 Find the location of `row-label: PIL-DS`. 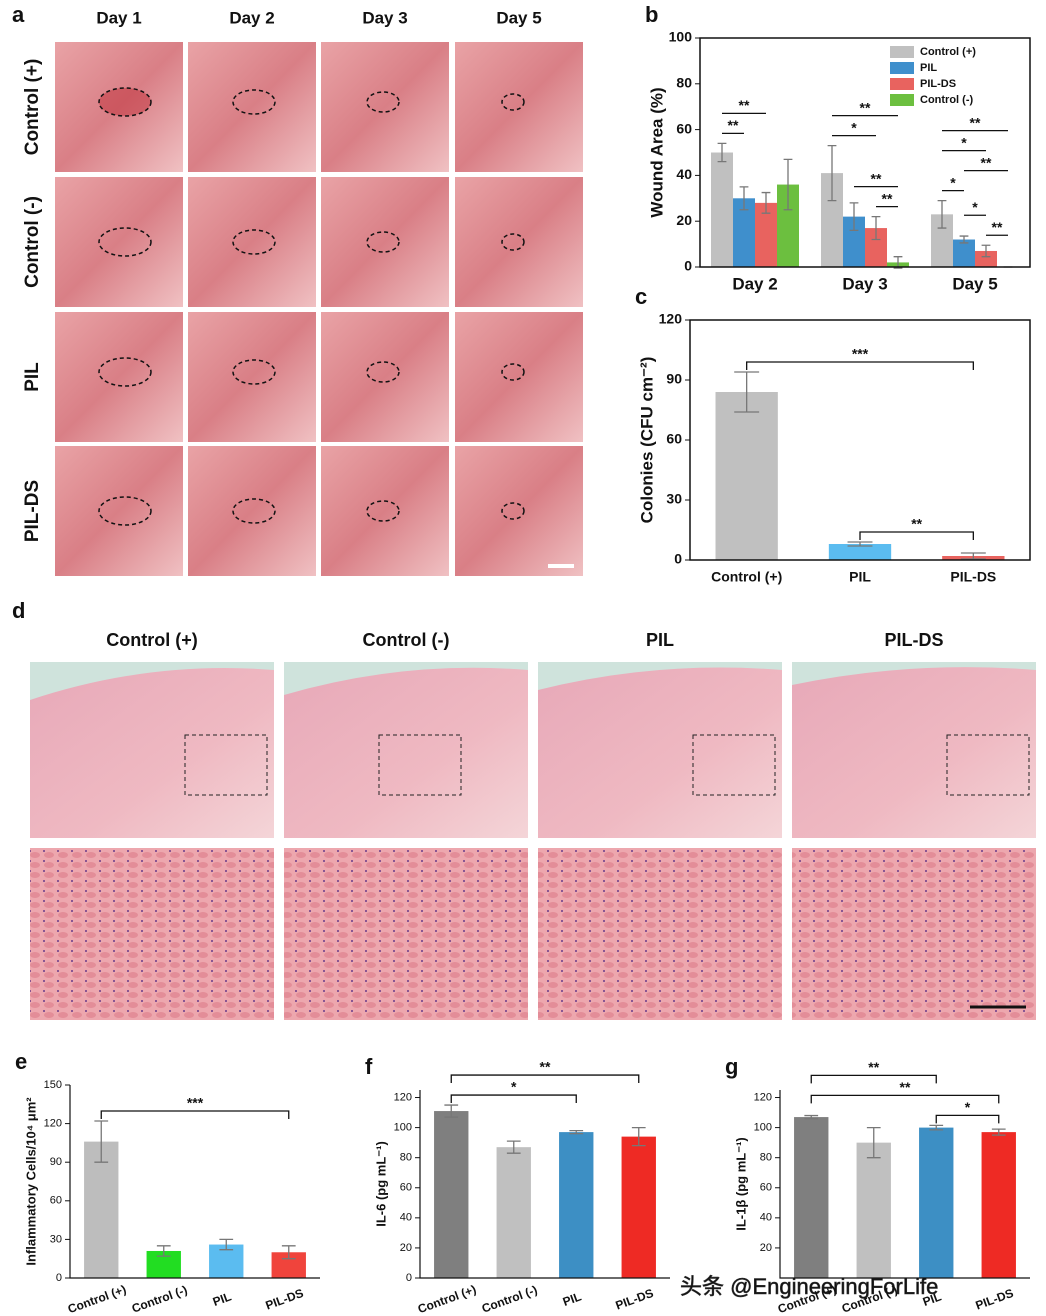

row-label: PIL-DS is located at coordinates (32, 511).